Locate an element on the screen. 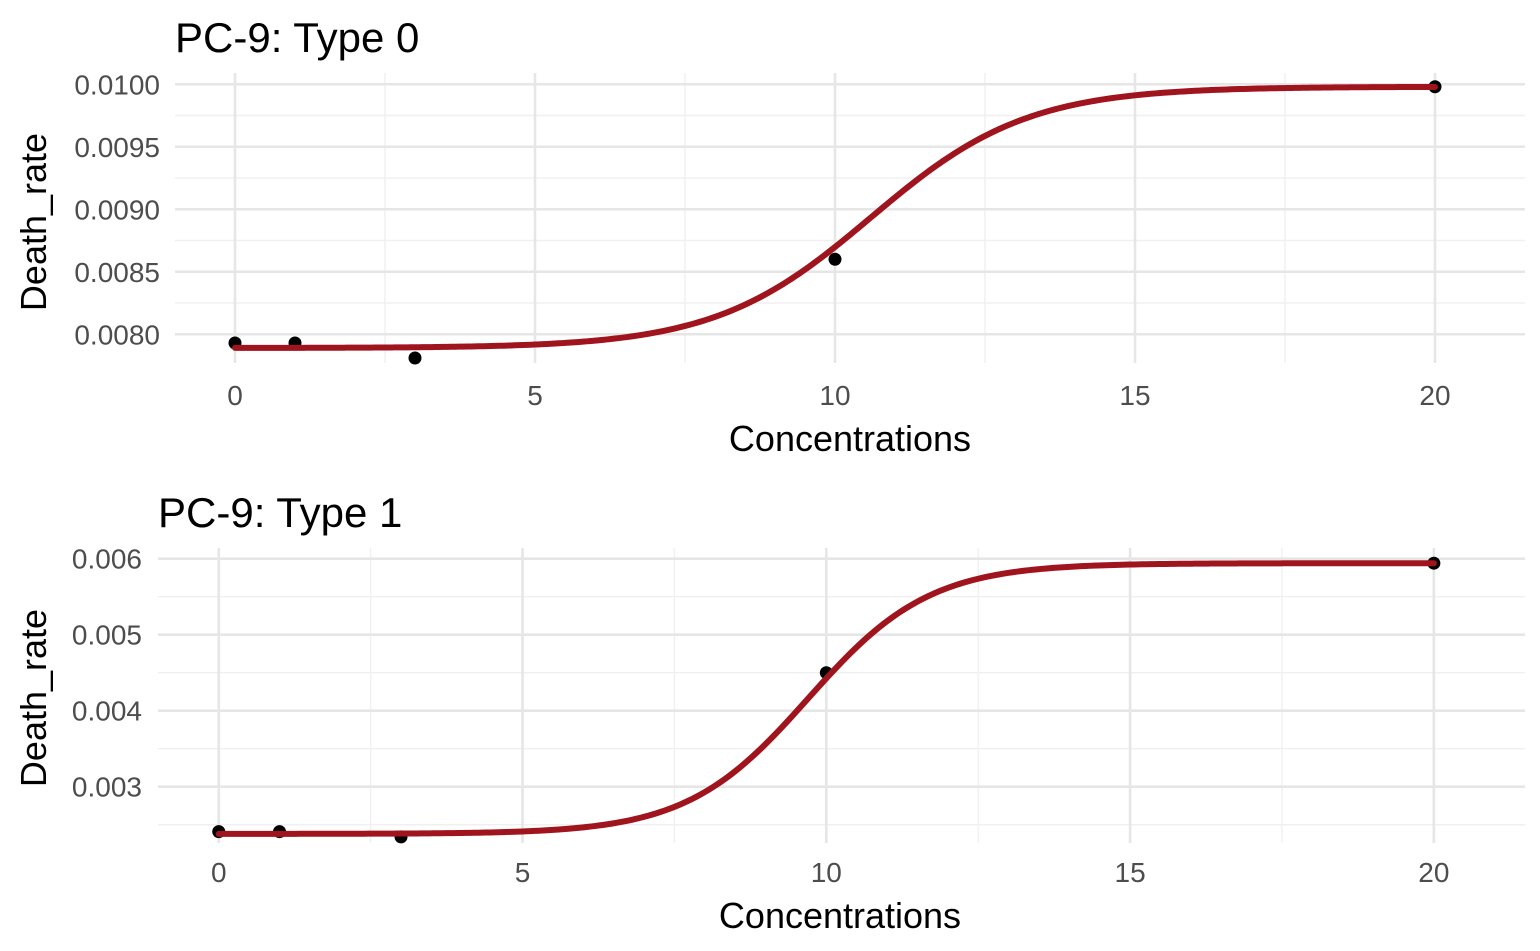  y-tick-label: 0.0085 is located at coordinates (117, 272).